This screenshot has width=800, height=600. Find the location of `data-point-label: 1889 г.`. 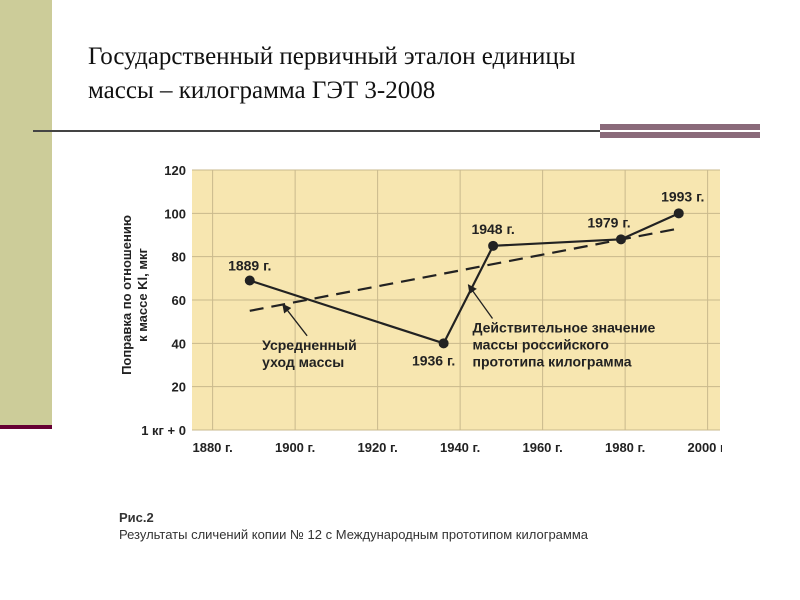

data-point-label: 1889 г. is located at coordinates (249, 266).